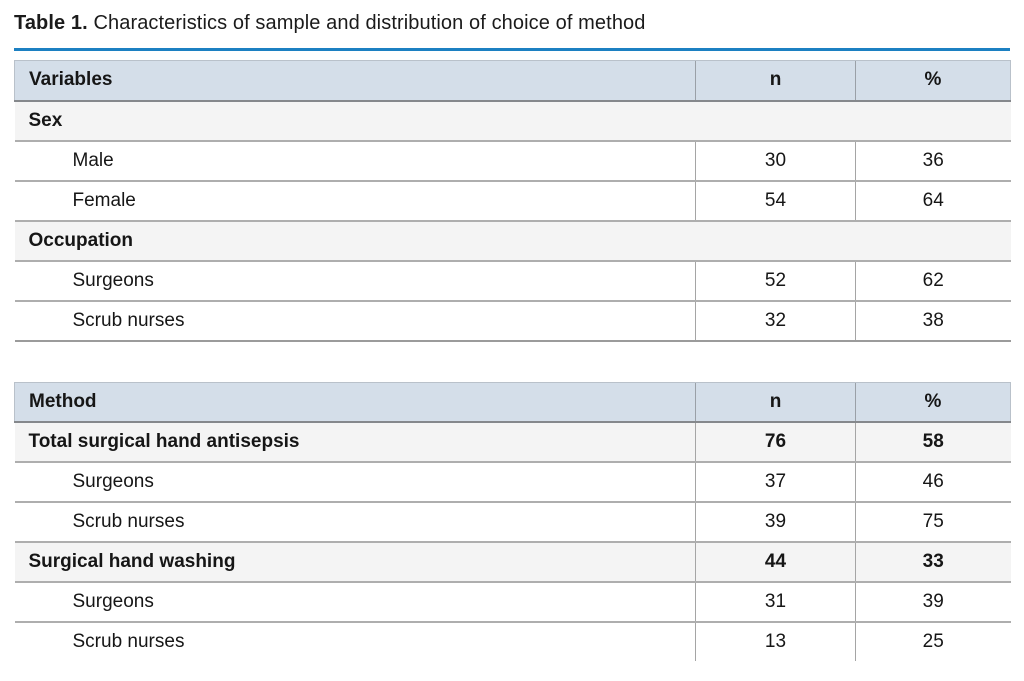  What do you see at coordinates (775, 280) in the screenshot?
I see `cell-n: 52` at bounding box center [775, 280].